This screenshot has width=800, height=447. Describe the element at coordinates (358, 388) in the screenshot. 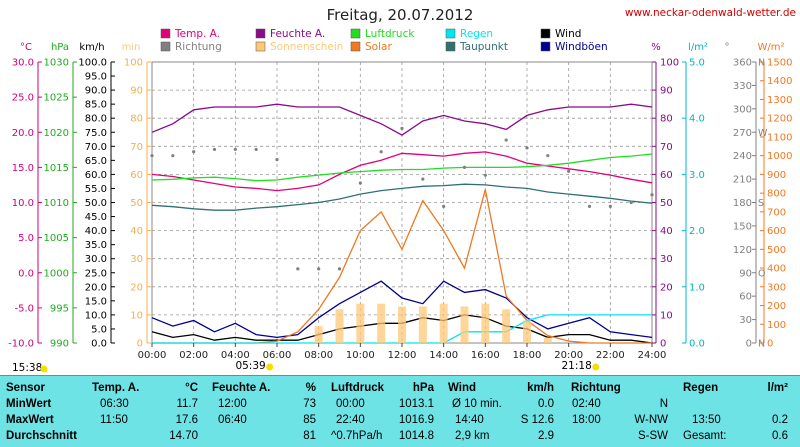

I see `pressure-header: Luftdruck` at that location.